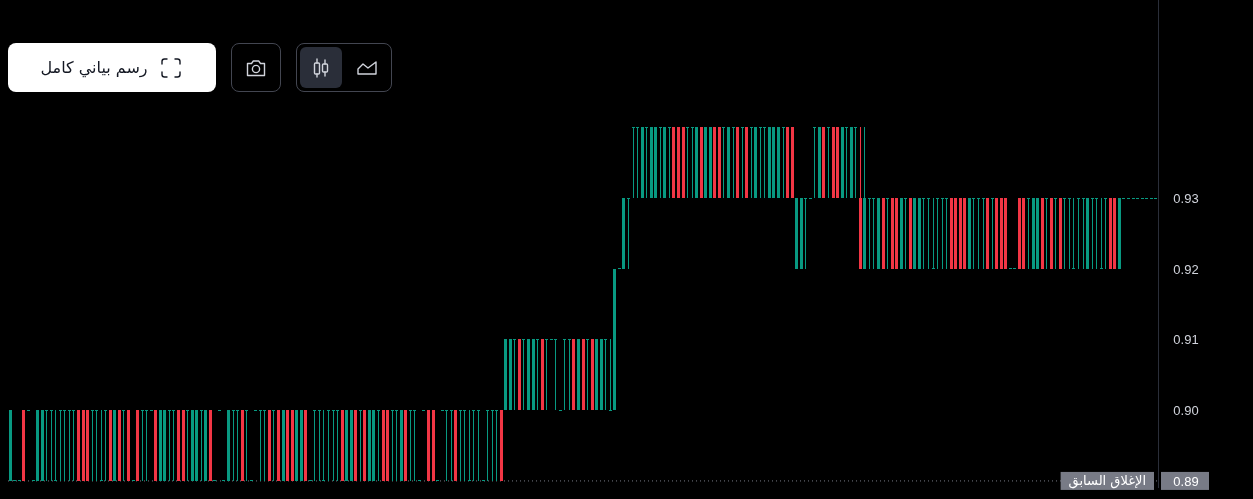  Describe the element at coordinates (1186, 340) in the screenshot. I see `y-tick-label: 0.91` at that location.